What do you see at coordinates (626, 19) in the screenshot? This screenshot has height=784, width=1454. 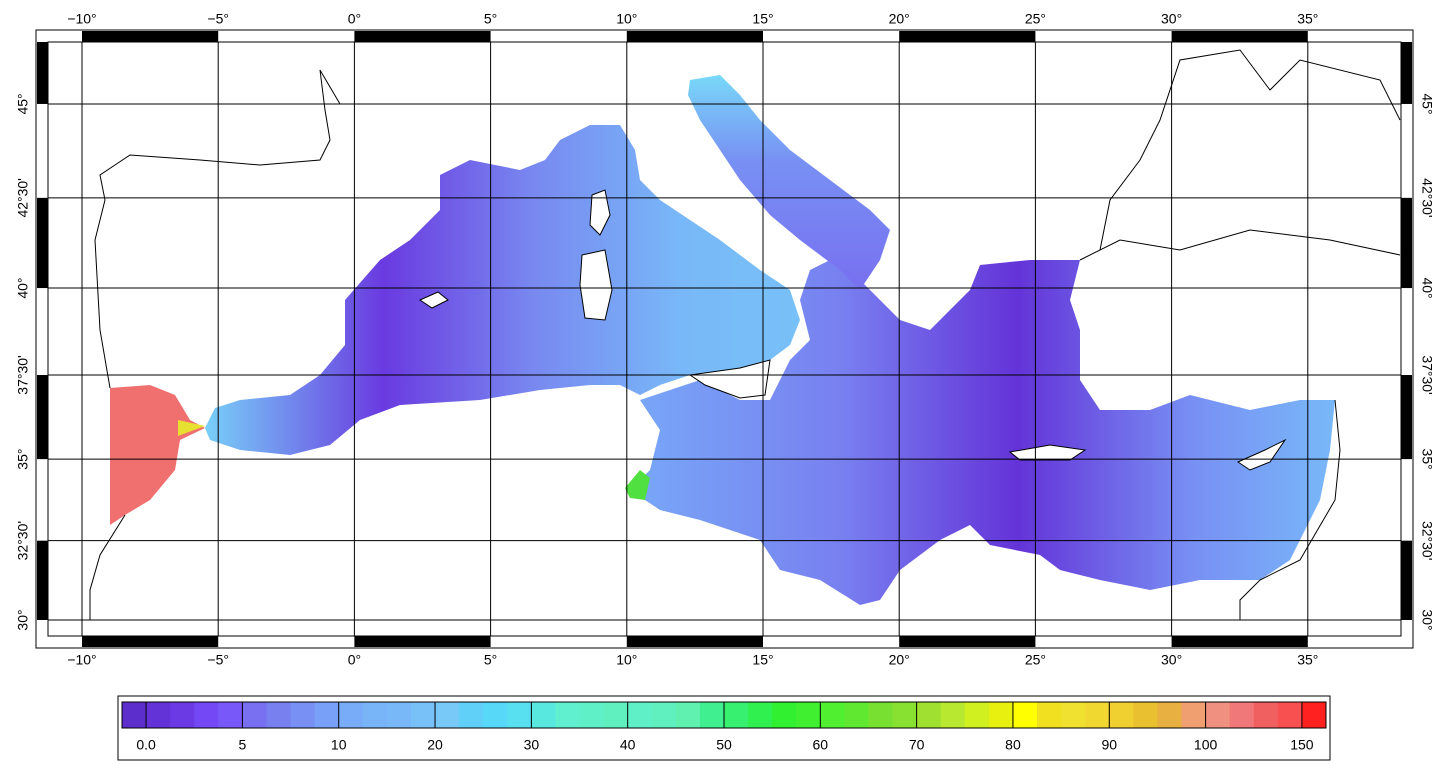 I see `lon-label-top: 10°` at bounding box center [626, 19].